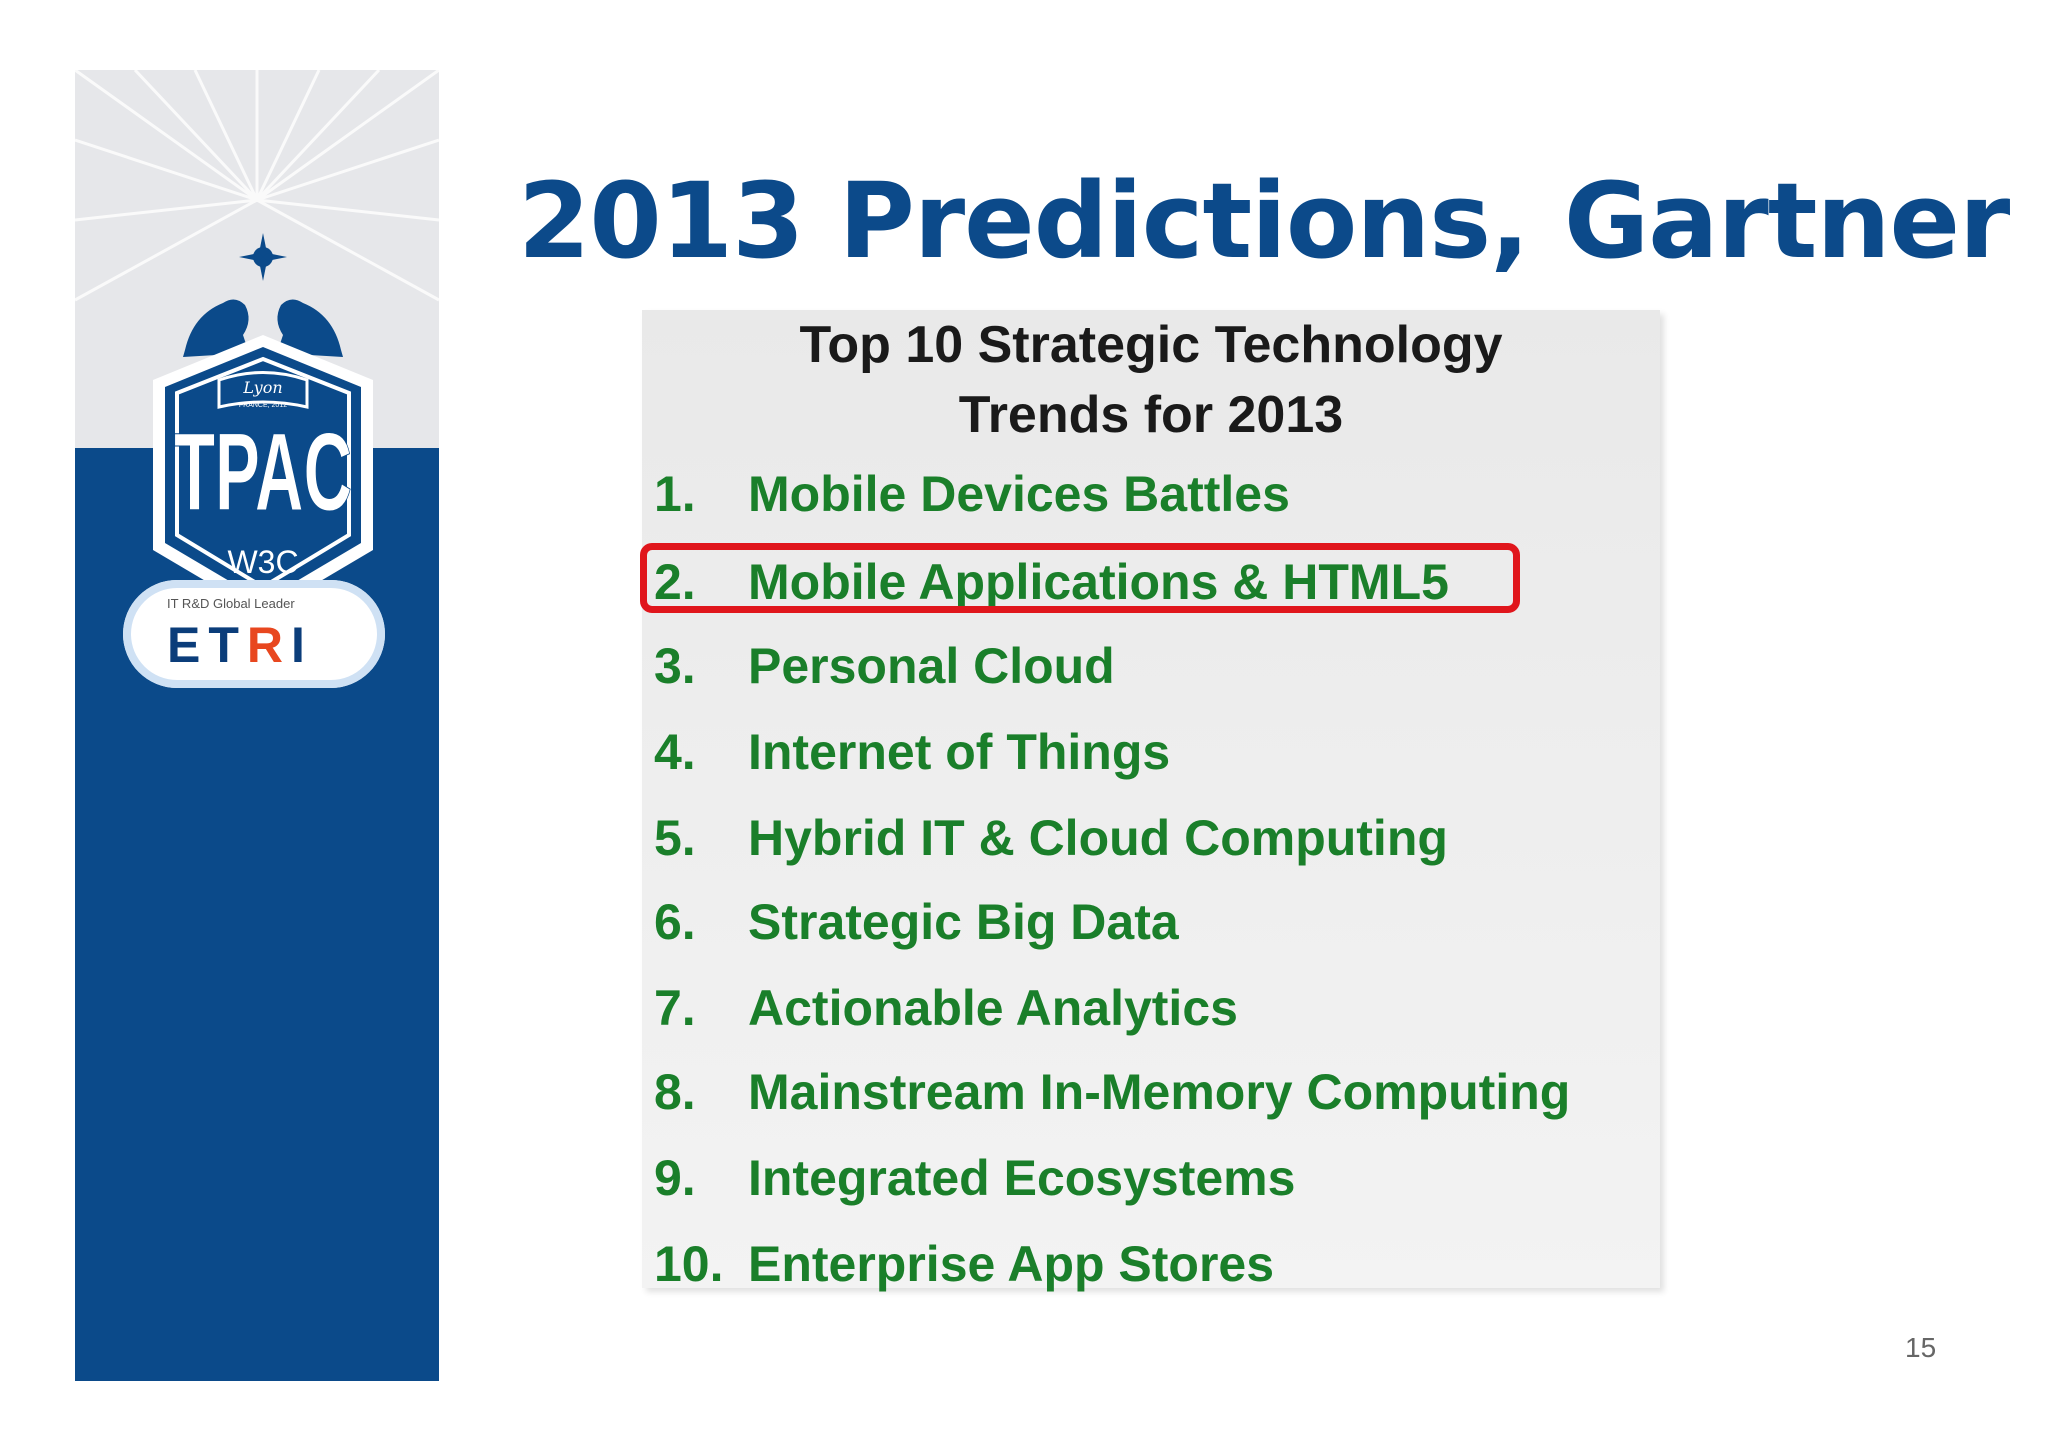  I want to click on list-item-number: 1., so click(675, 494).